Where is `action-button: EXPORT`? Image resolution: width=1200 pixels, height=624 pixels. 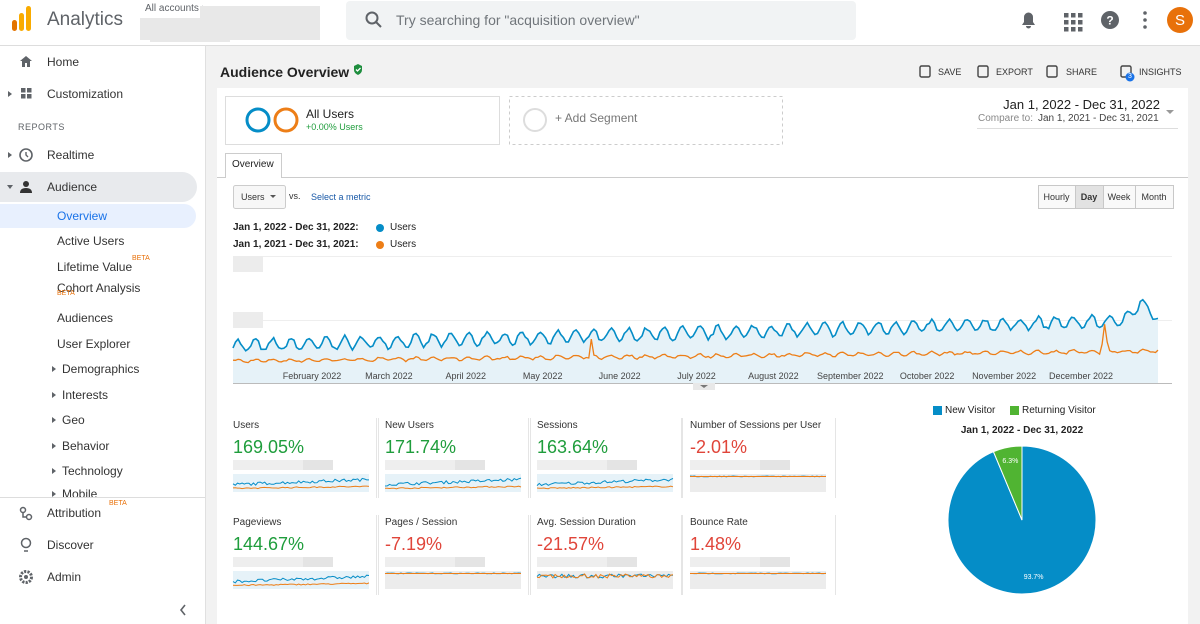
action-button: EXPORT is located at coordinates (1014, 72).